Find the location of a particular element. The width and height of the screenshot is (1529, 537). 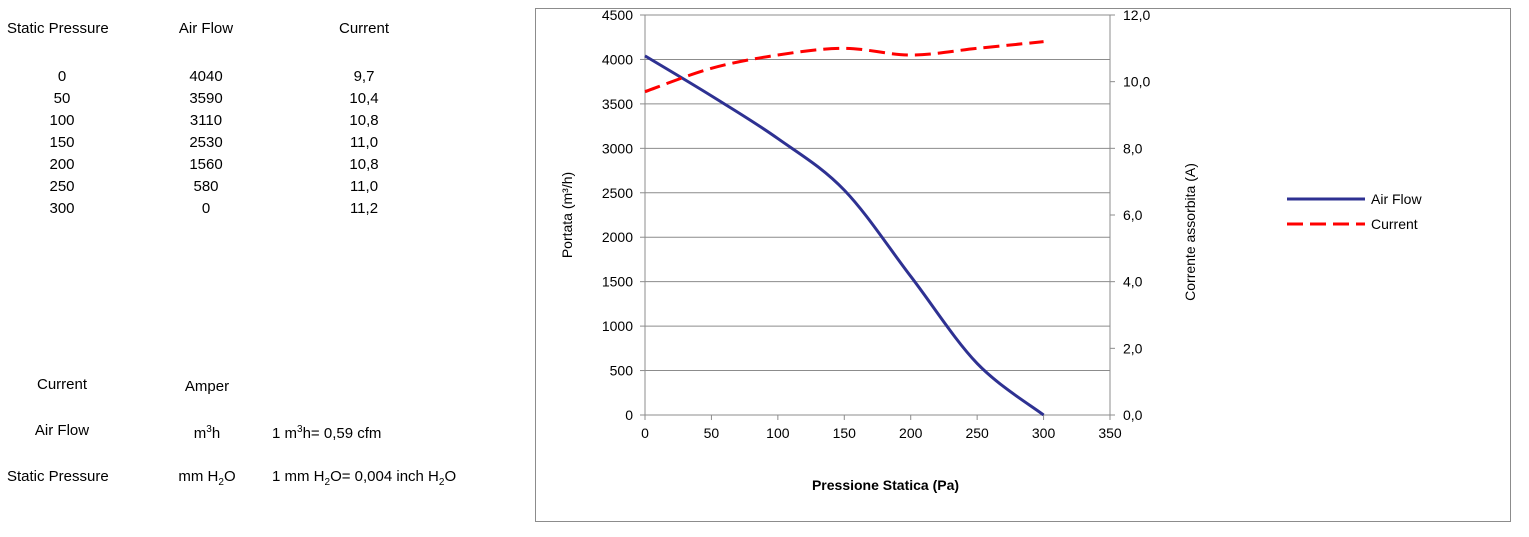

table-cell-static-pressure: 50 is located at coordinates (62, 98).